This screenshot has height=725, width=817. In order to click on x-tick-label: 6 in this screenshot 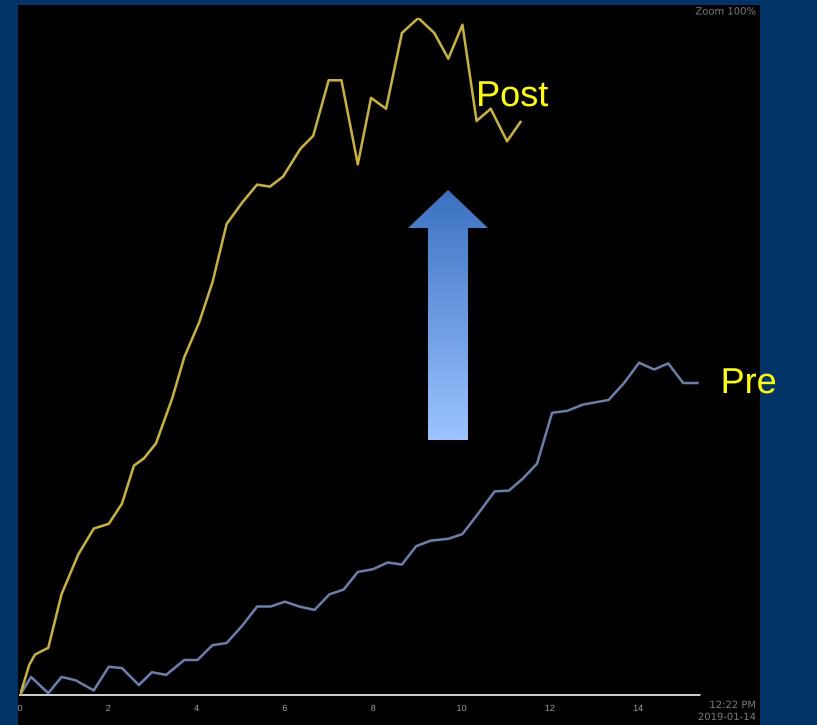, I will do `click(285, 708)`.